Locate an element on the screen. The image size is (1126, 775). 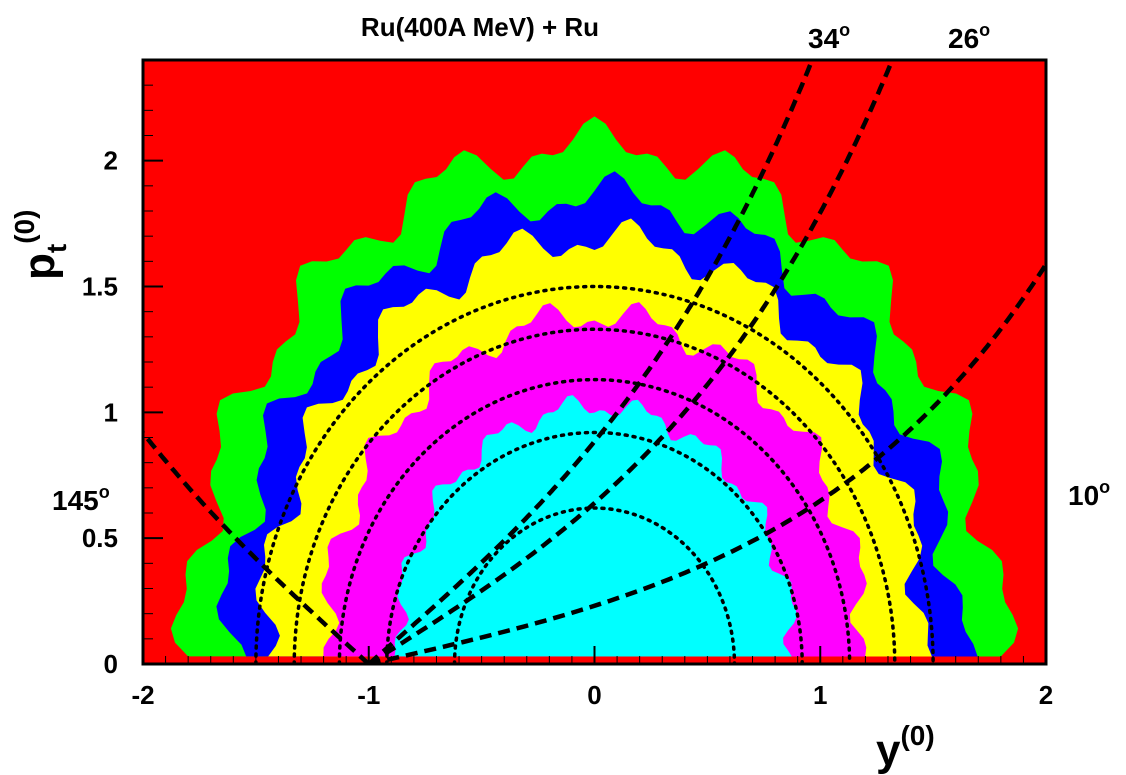
y-tick-label: 0 is located at coordinates (111, 664).